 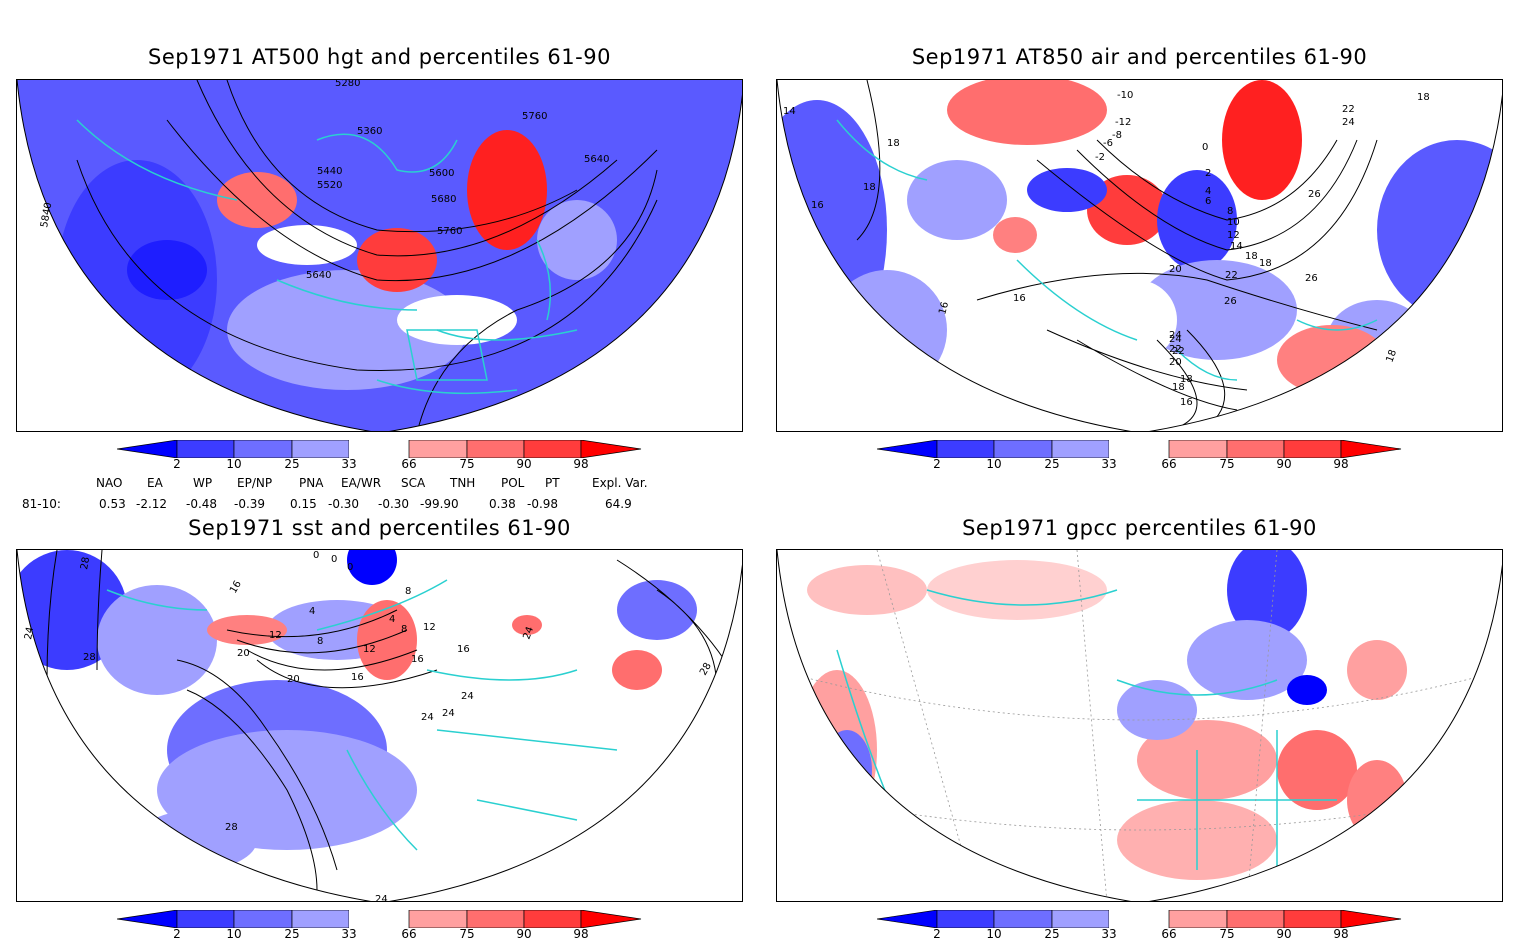 I want to click on index-value: -99.90, so click(x=439, y=504).